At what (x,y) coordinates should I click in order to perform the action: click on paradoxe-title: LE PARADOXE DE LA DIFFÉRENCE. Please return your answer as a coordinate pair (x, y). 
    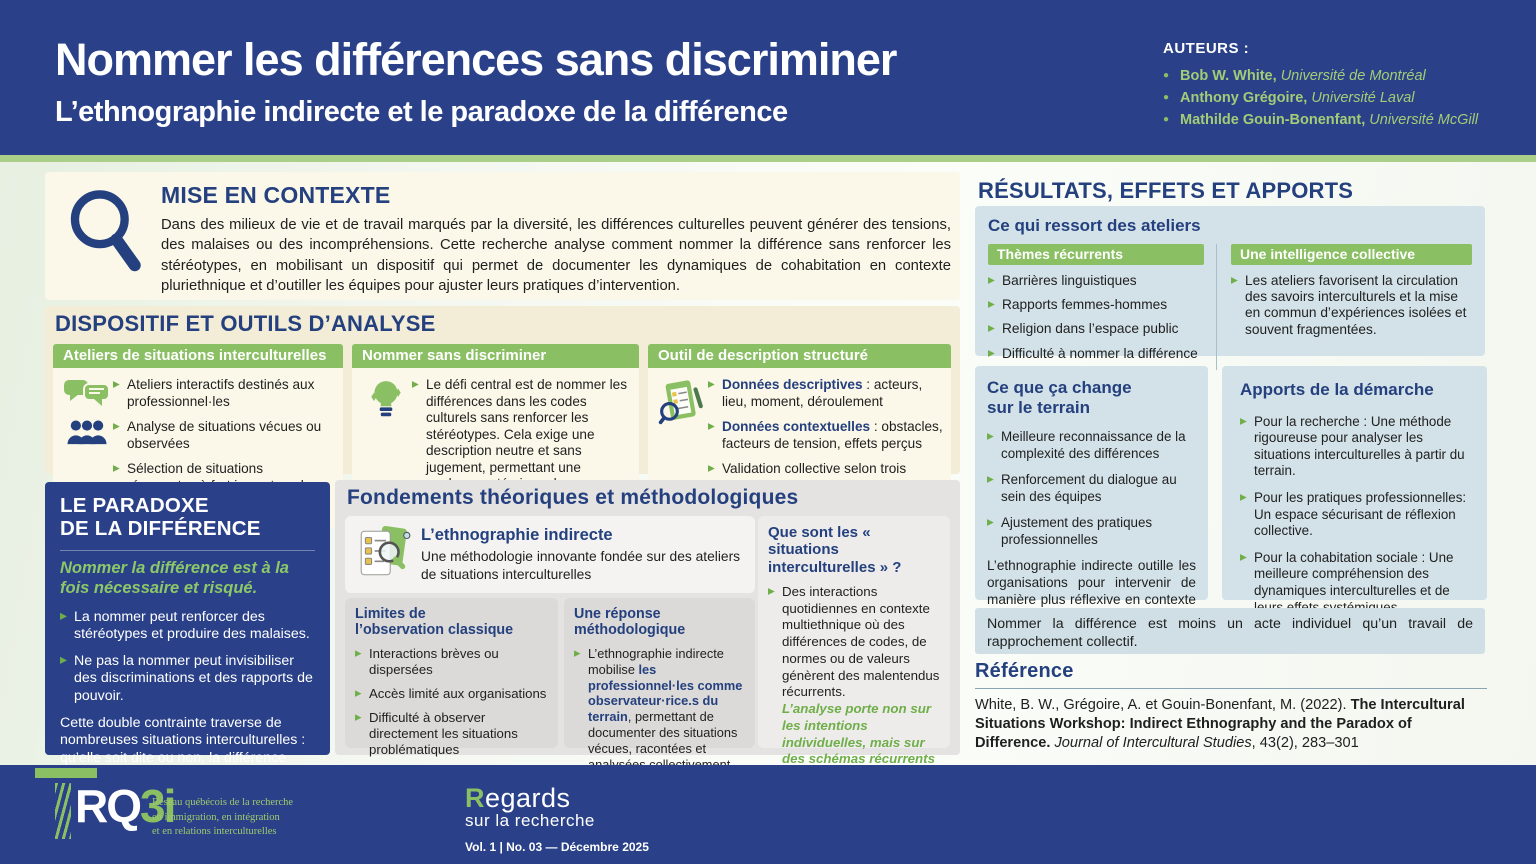
    Looking at the image, I should click on (187, 517).